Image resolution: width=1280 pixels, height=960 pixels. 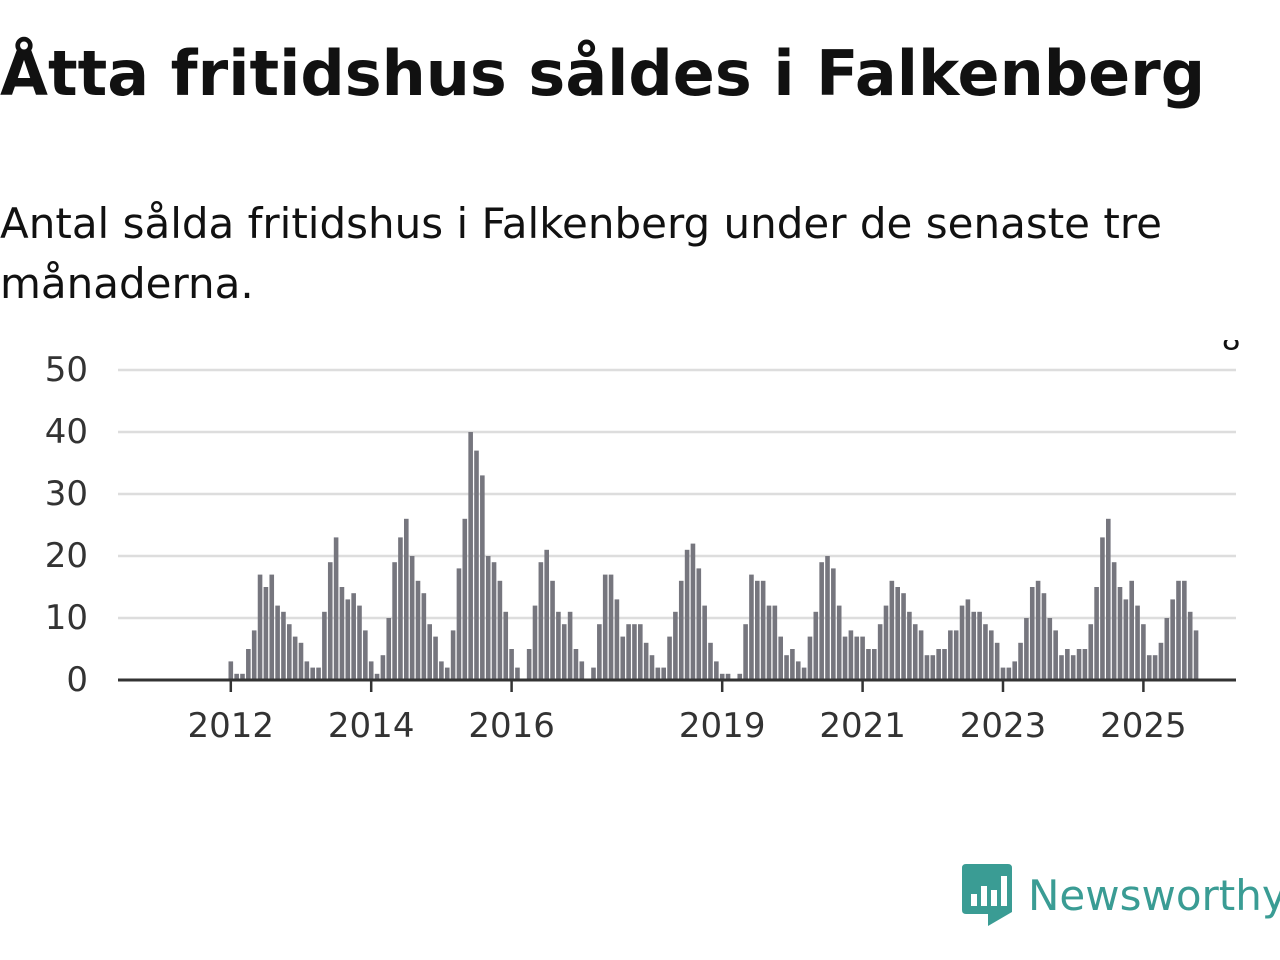 I want to click on y-tick-label: 50, so click(x=66, y=370).